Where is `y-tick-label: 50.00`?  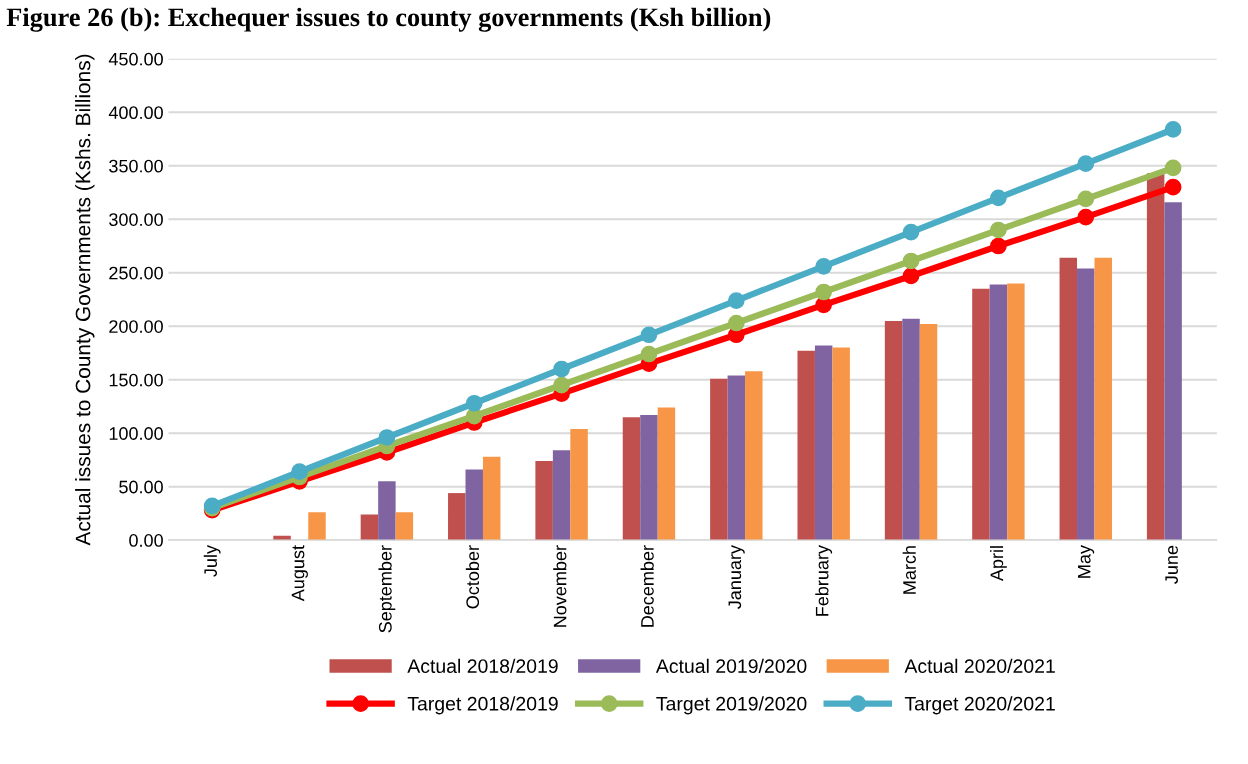 y-tick-label: 50.00 is located at coordinates (141, 487).